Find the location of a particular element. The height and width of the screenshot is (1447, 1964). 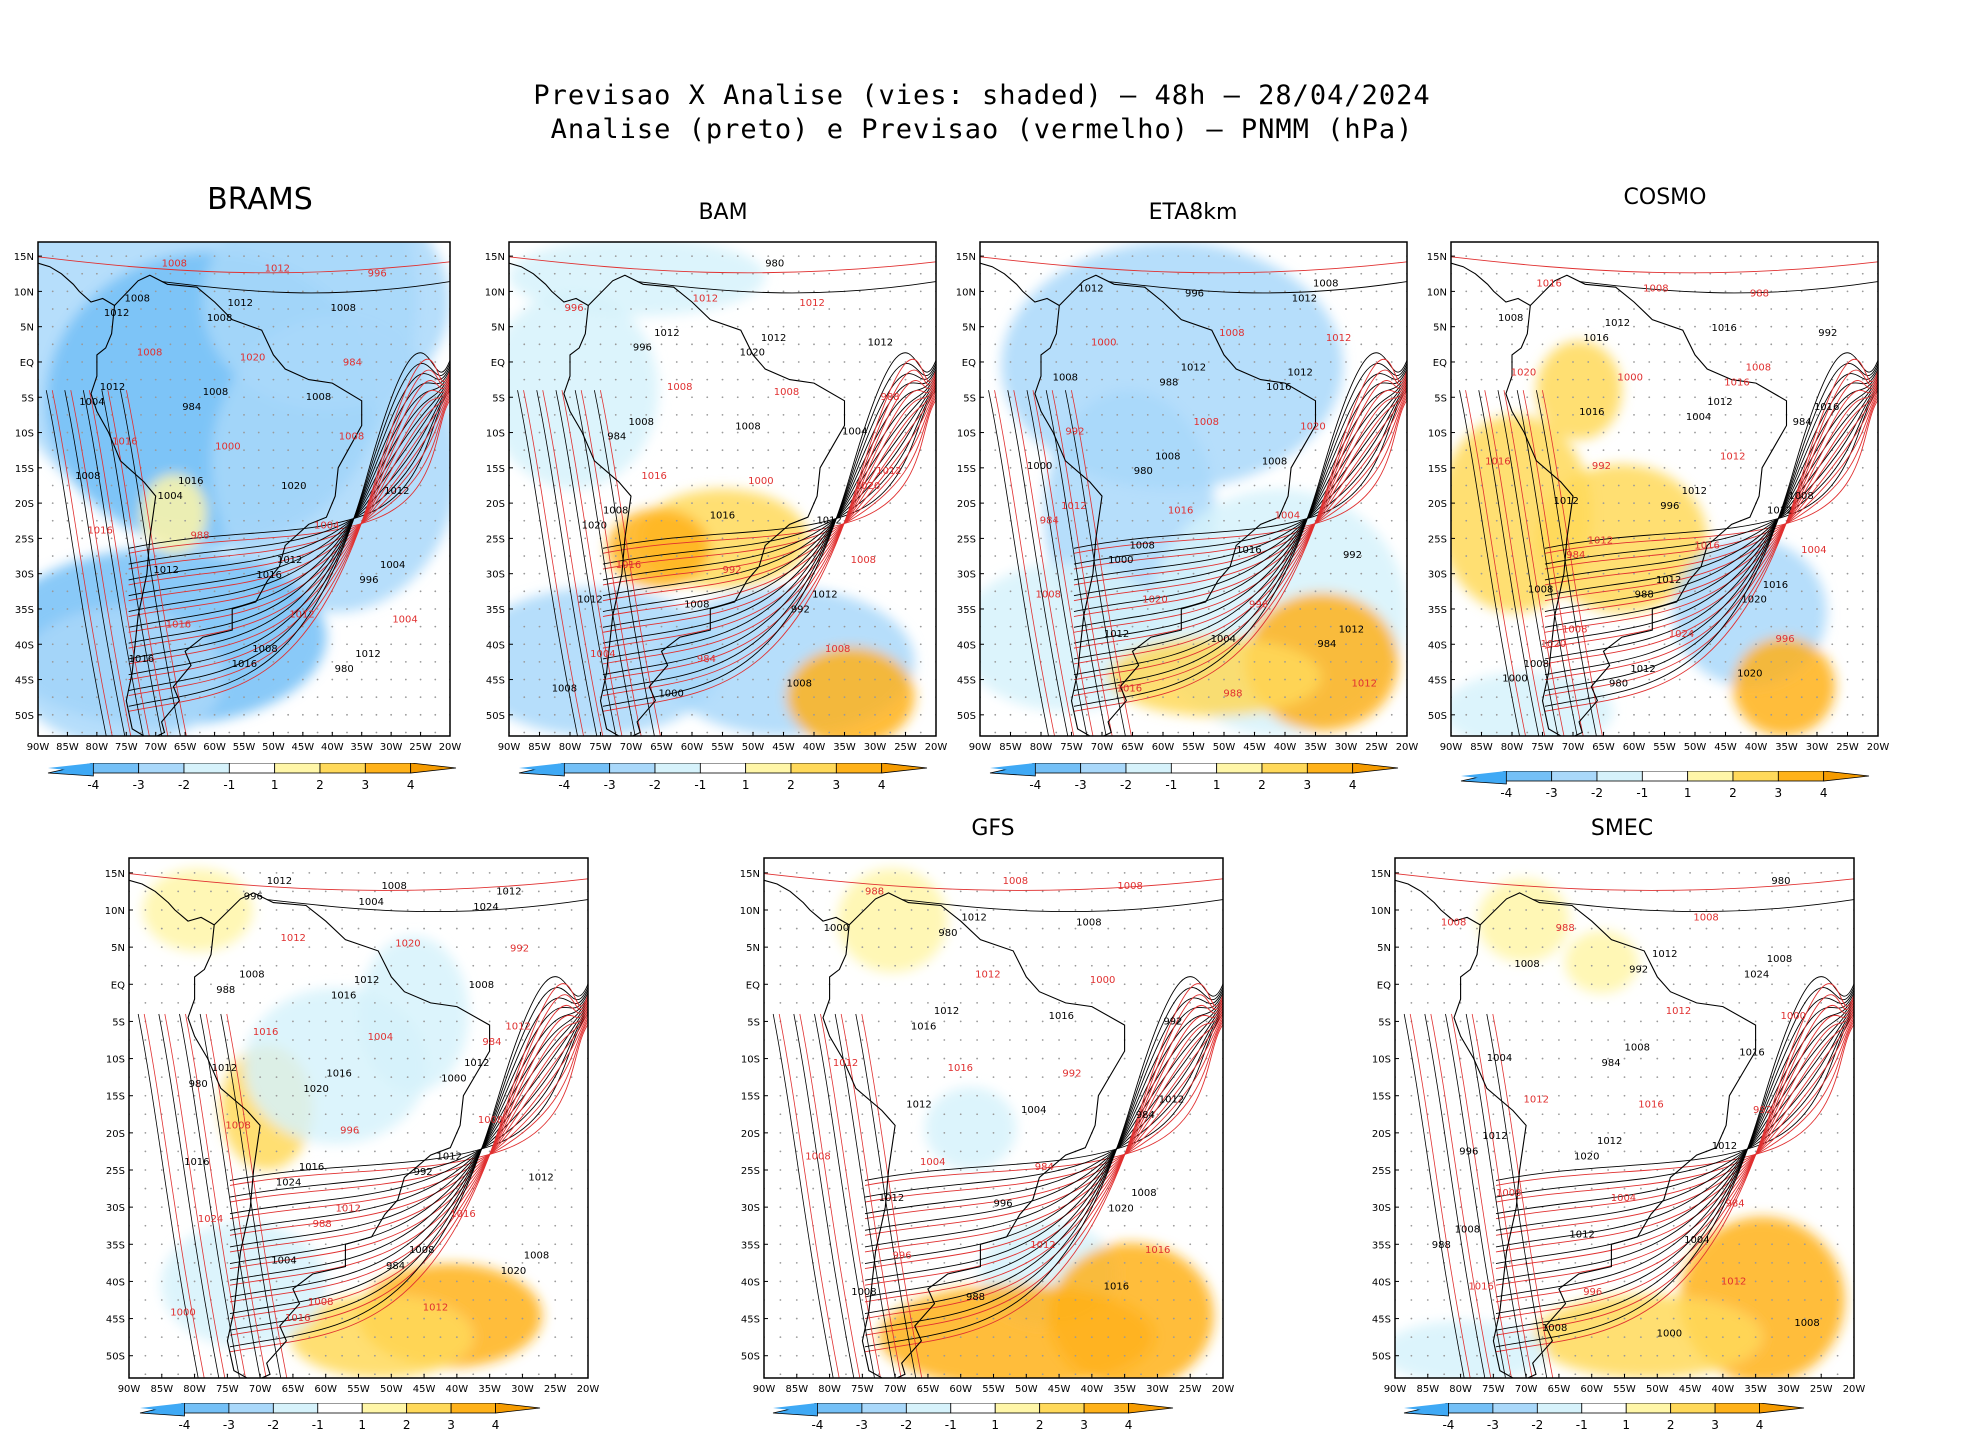

lat-tick-label: 40S is located at coordinates (115, 1282).